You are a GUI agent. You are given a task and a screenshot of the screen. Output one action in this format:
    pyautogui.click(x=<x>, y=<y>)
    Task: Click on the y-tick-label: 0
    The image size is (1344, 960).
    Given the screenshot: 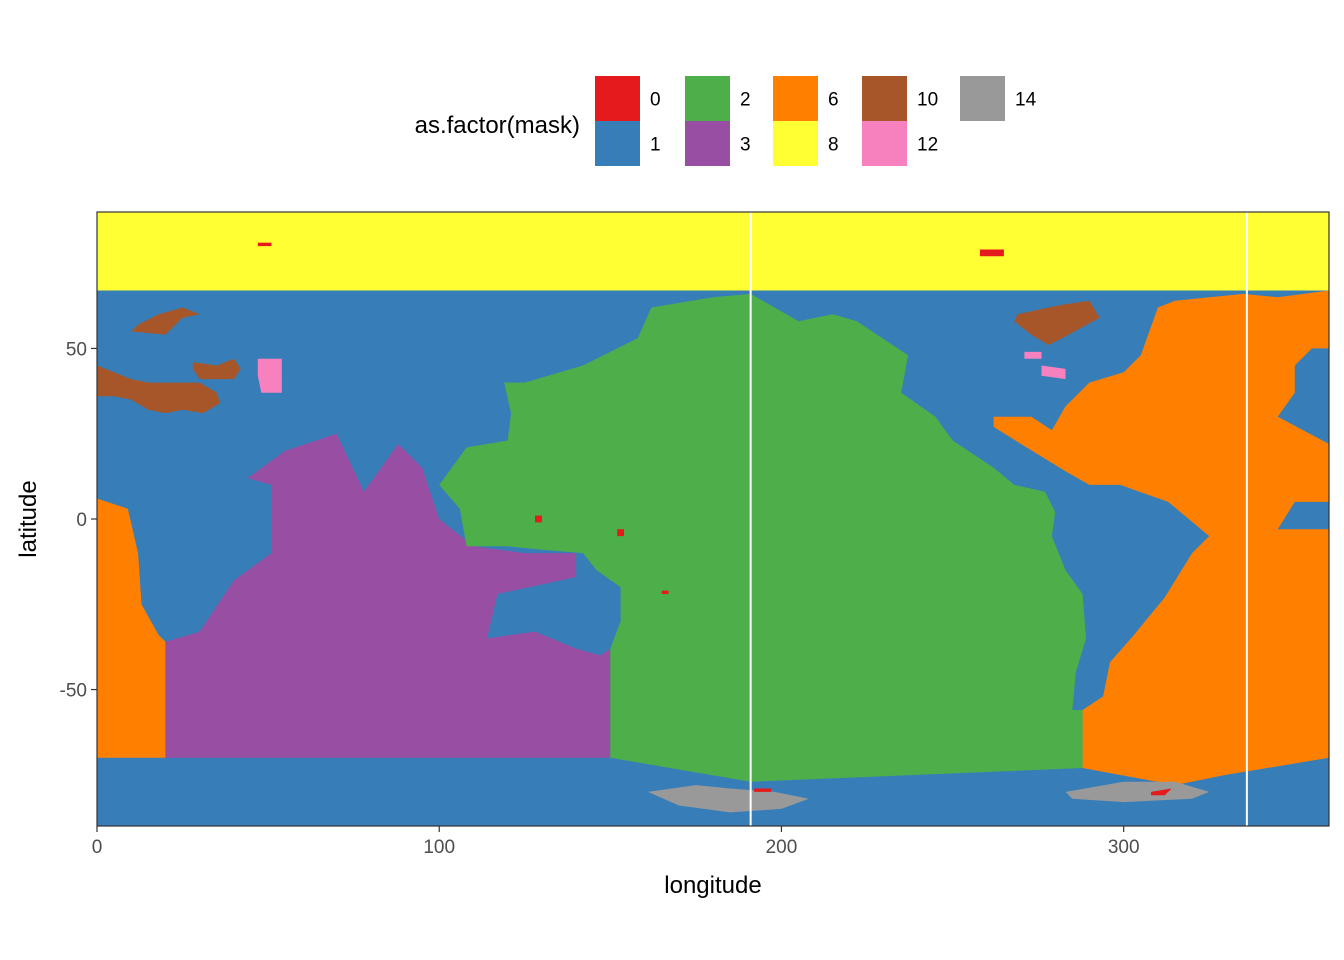 What is the action you would take?
    pyautogui.click(x=81, y=520)
    